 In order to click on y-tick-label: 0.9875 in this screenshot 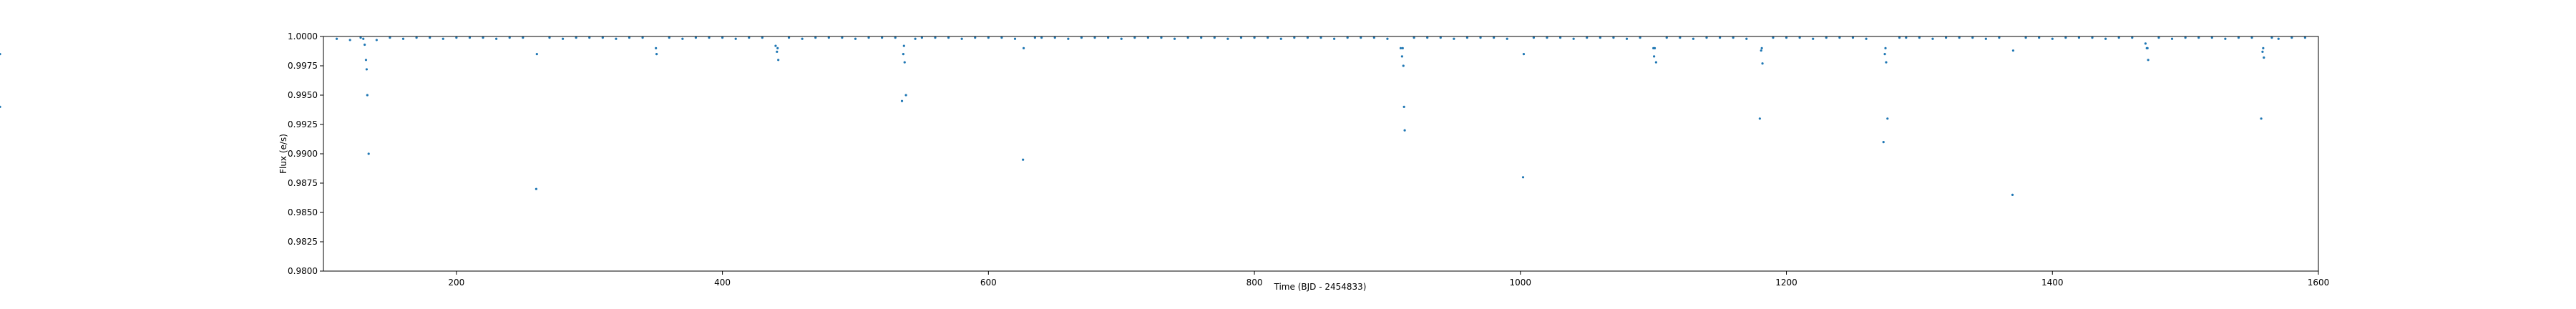, I will do `click(303, 183)`.